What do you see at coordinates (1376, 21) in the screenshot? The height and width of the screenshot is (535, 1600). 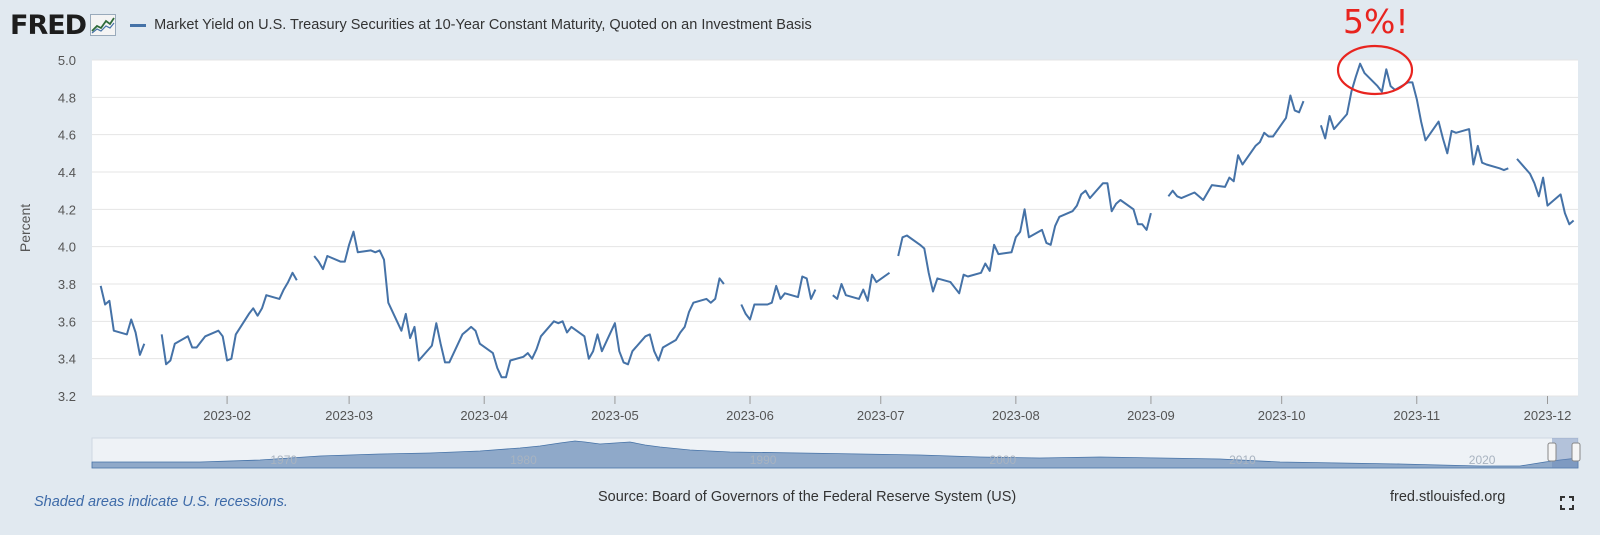 I see `annotation-label: 5%!` at bounding box center [1376, 21].